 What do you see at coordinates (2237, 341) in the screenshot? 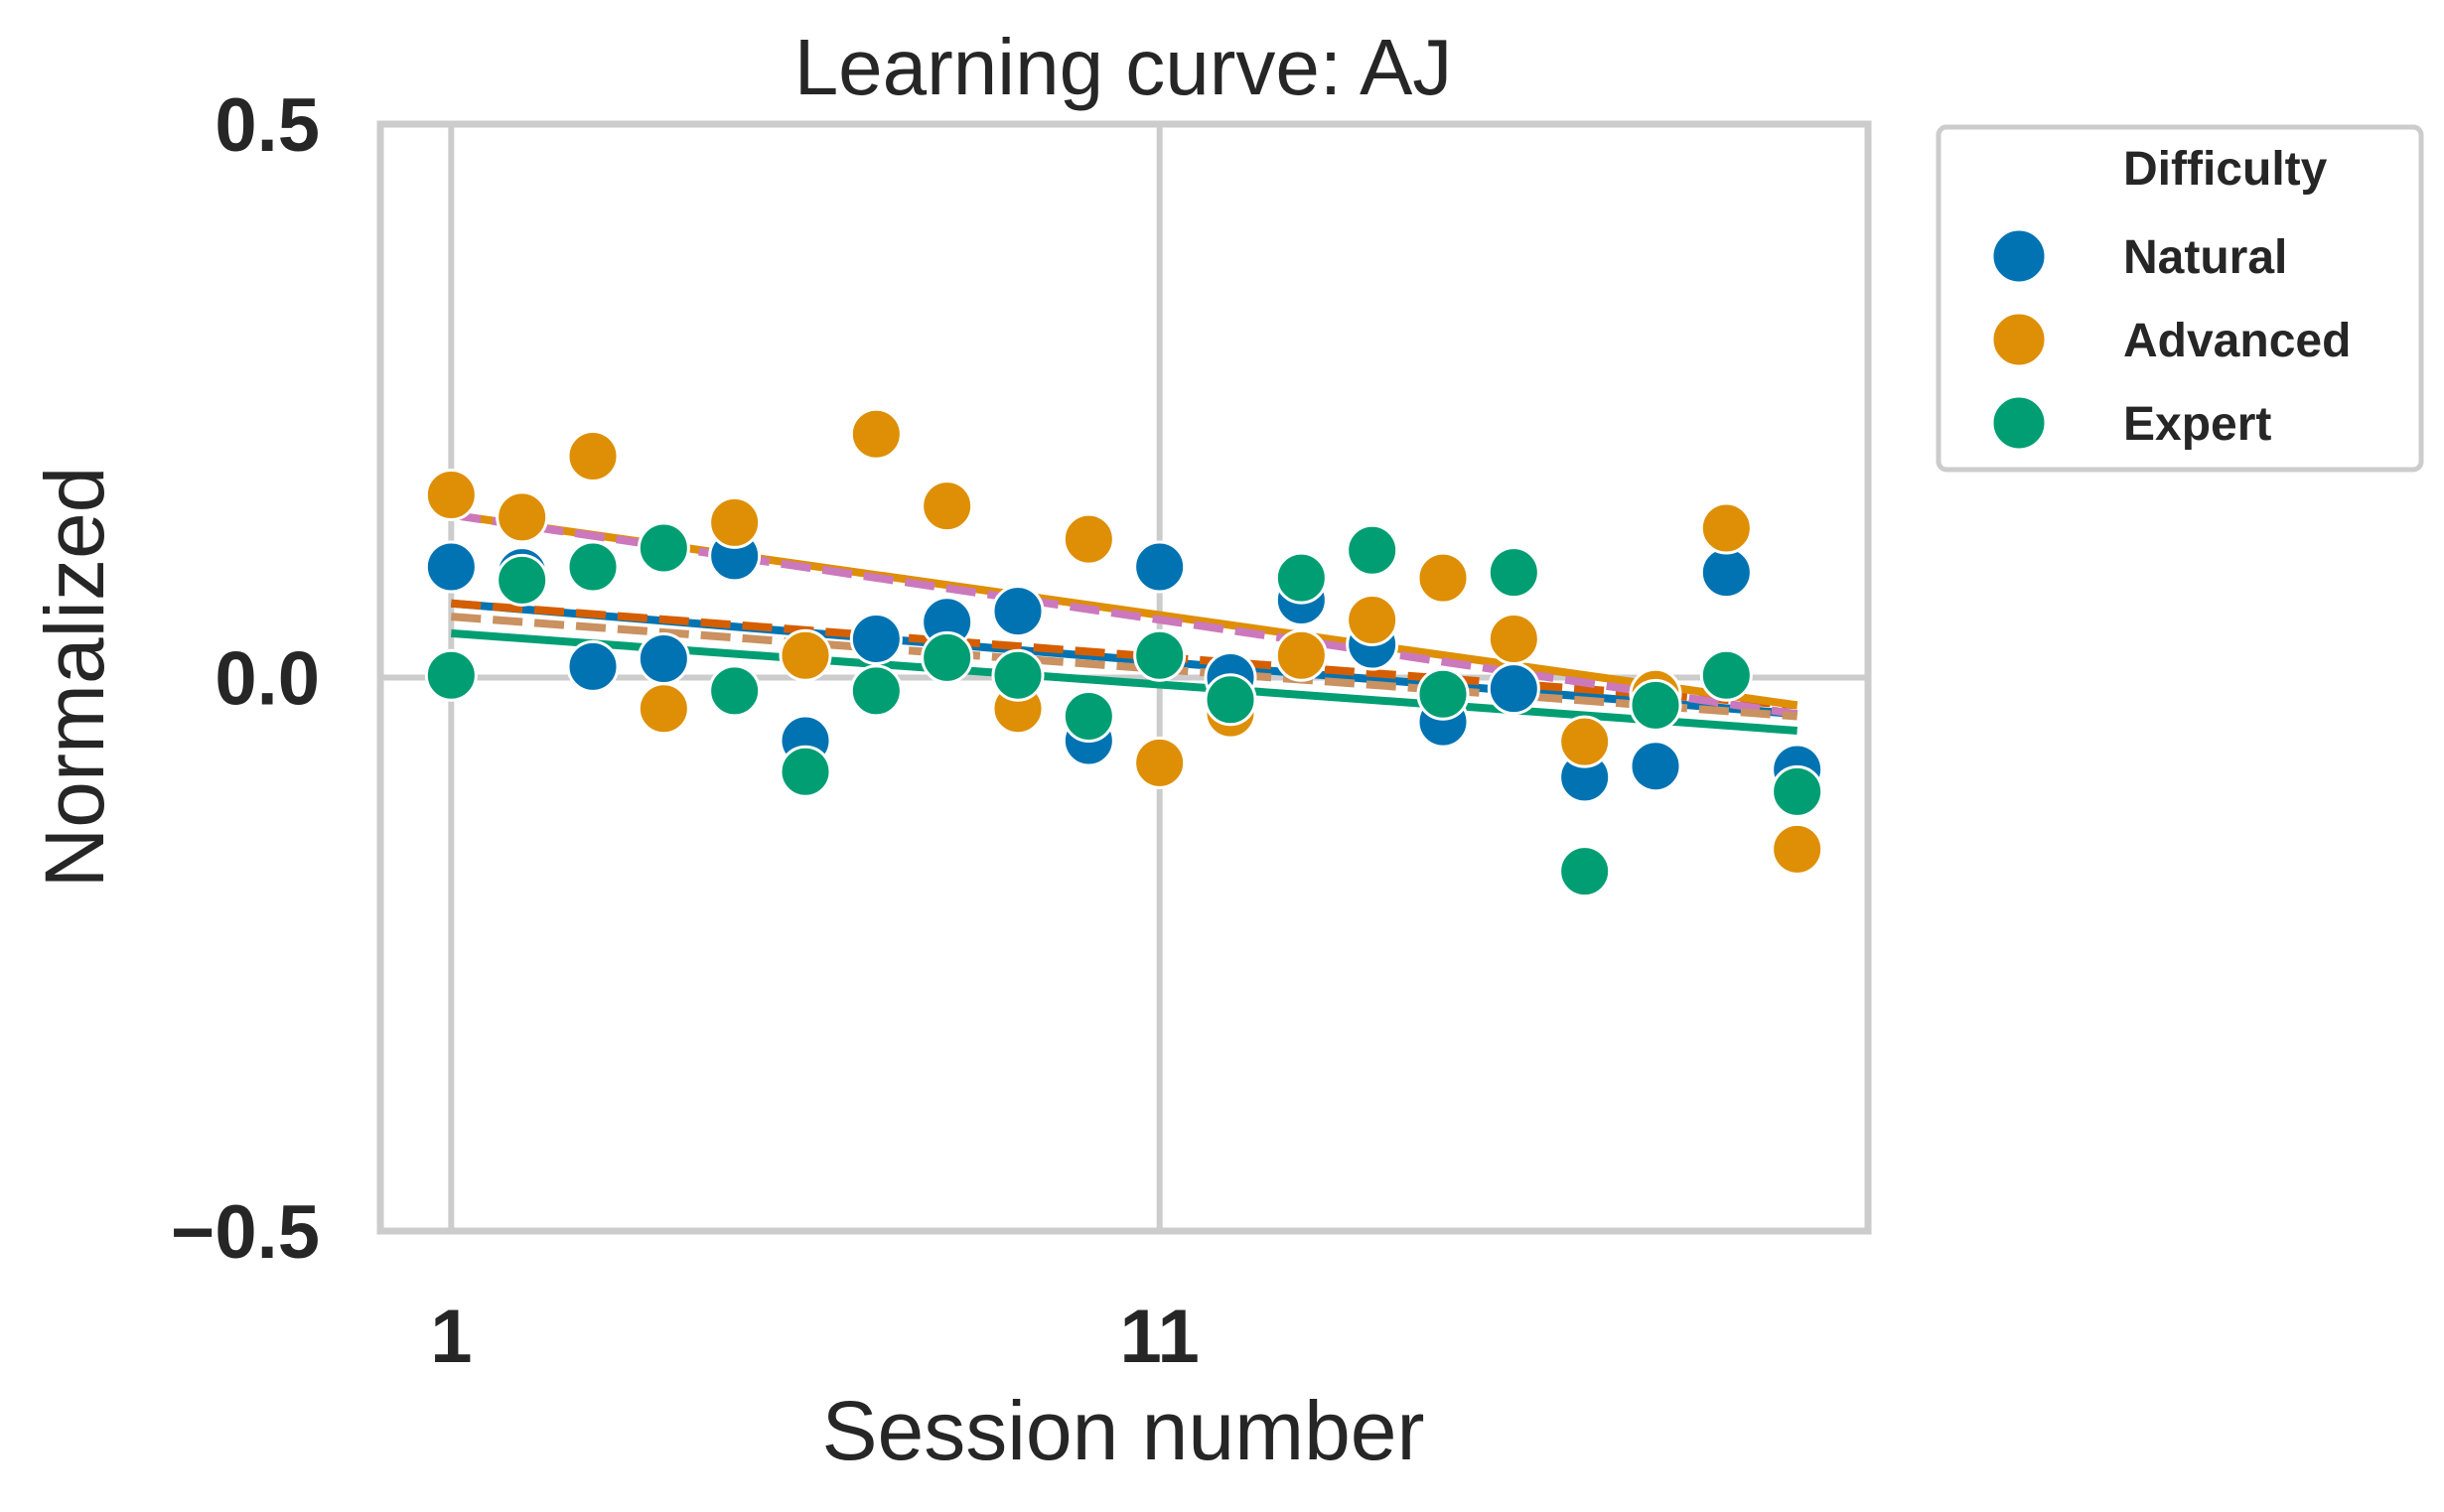
I see `legend-label-advanced: Advanced` at bounding box center [2237, 341].